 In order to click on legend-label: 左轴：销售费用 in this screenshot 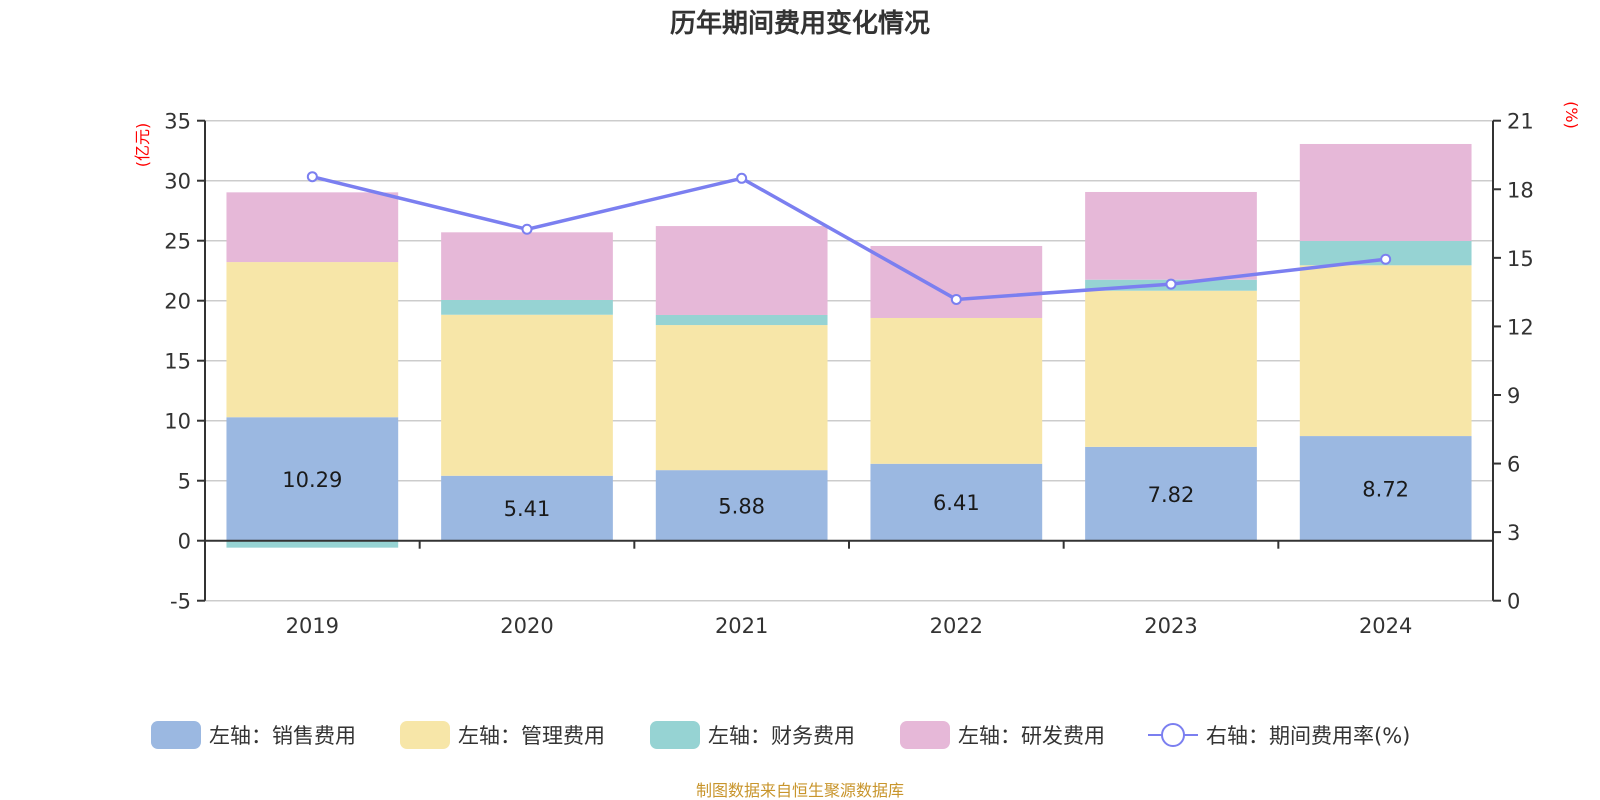, I will do `click(282, 736)`.